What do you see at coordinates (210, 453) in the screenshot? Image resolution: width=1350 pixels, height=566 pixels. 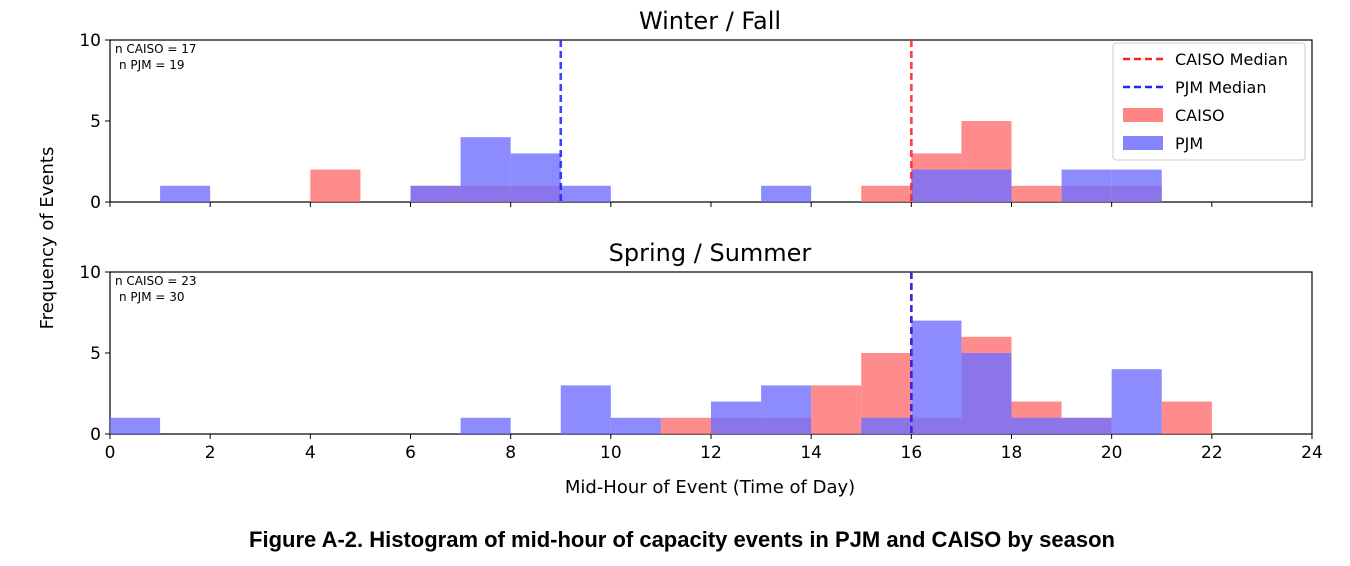 I see `x-tick-label: 2` at bounding box center [210, 453].